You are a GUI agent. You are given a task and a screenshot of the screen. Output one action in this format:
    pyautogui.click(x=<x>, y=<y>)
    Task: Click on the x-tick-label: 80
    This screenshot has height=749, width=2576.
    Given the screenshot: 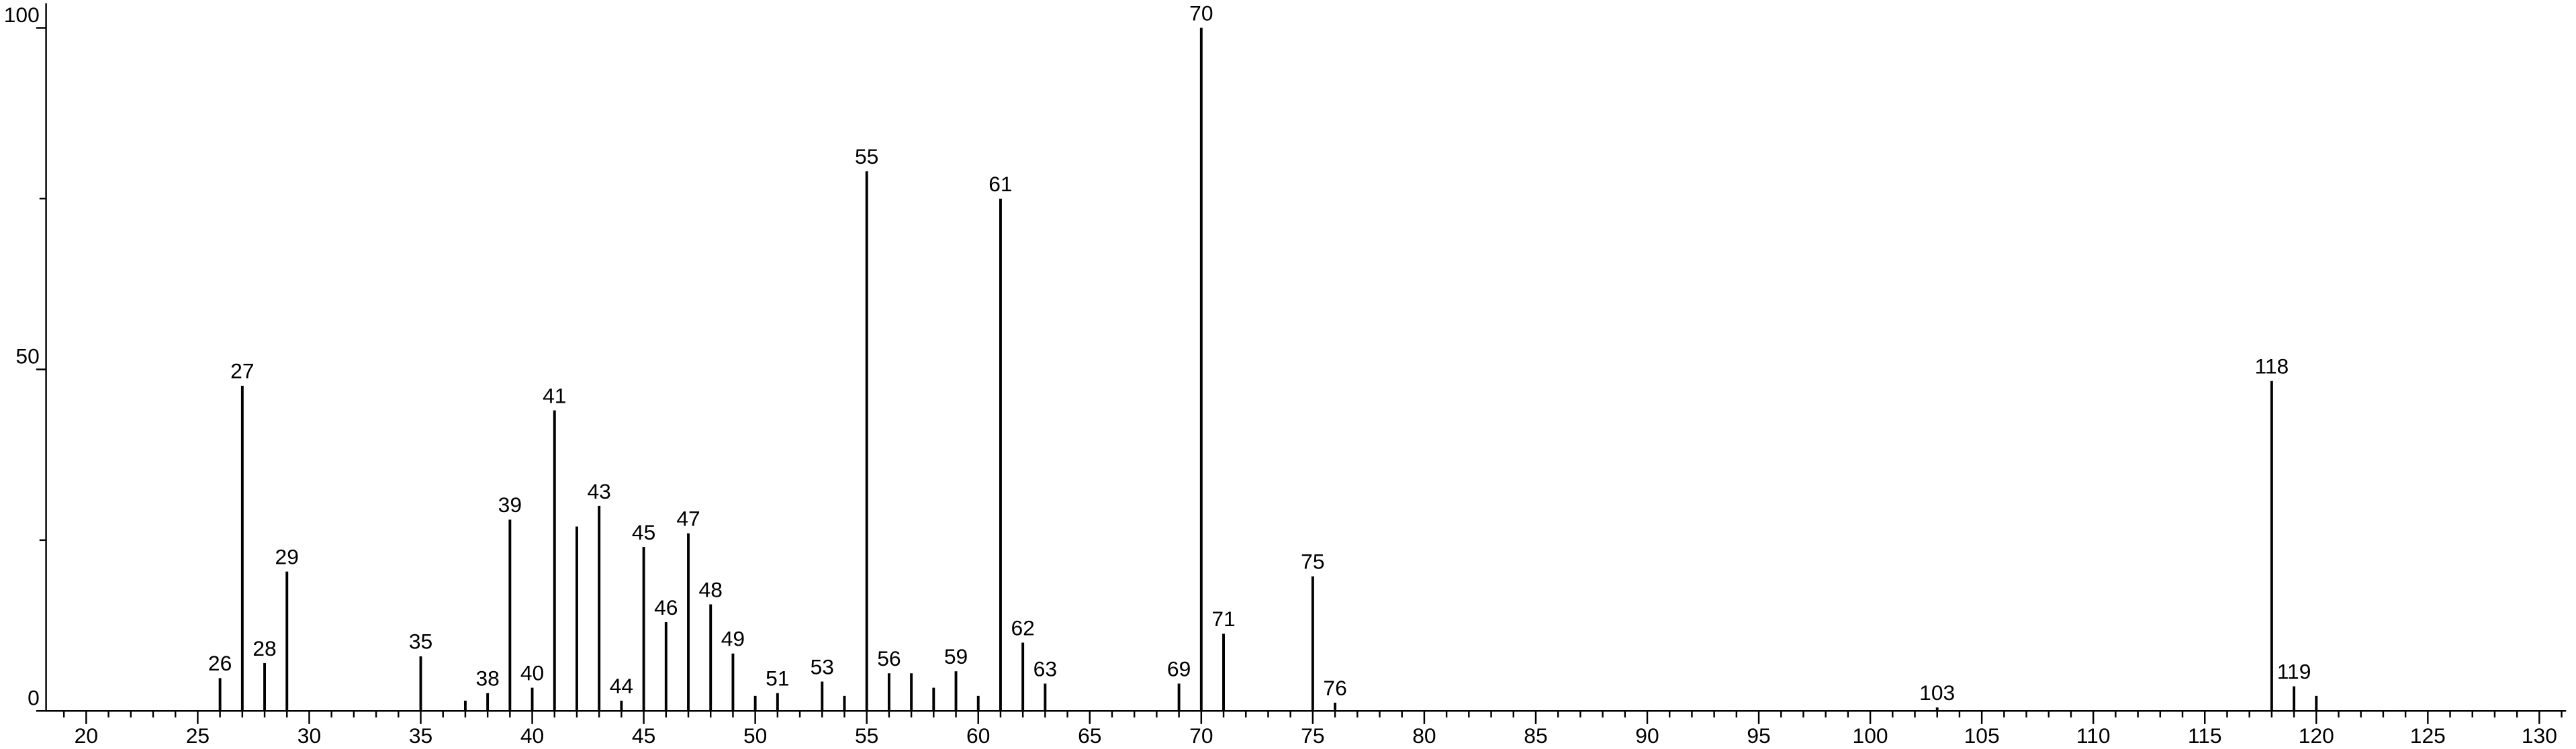 What is the action you would take?
    pyautogui.click(x=1424, y=736)
    